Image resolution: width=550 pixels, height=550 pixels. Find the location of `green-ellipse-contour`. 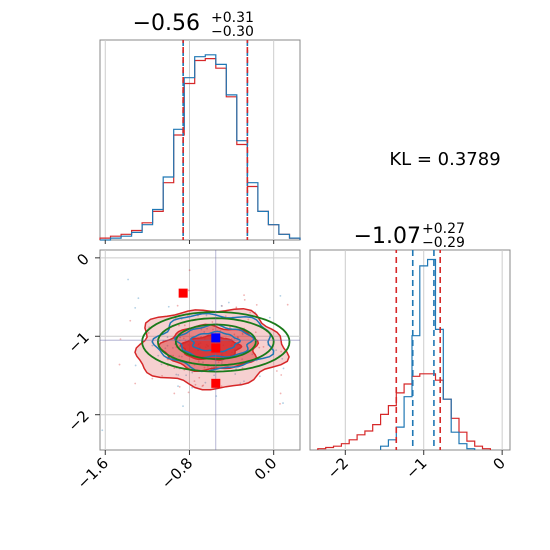

green-ellipse-contour is located at coordinates (215, 342).